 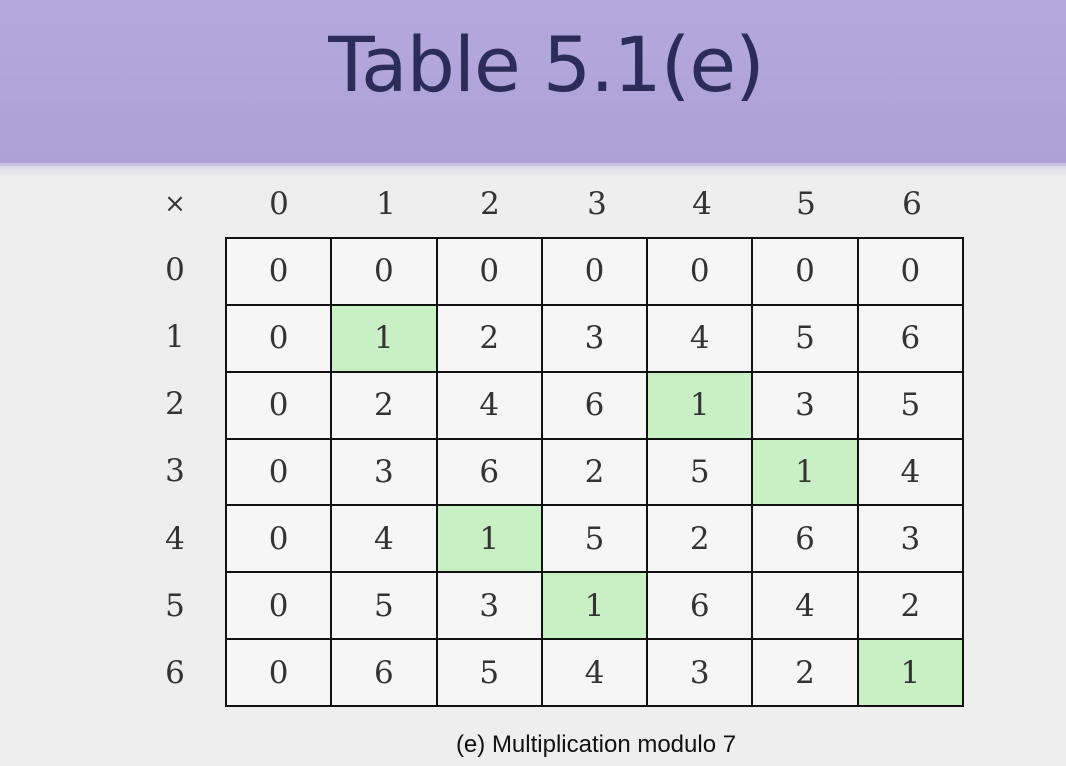 What do you see at coordinates (175, 404) in the screenshot?
I see `row-header: 2` at bounding box center [175, 404].